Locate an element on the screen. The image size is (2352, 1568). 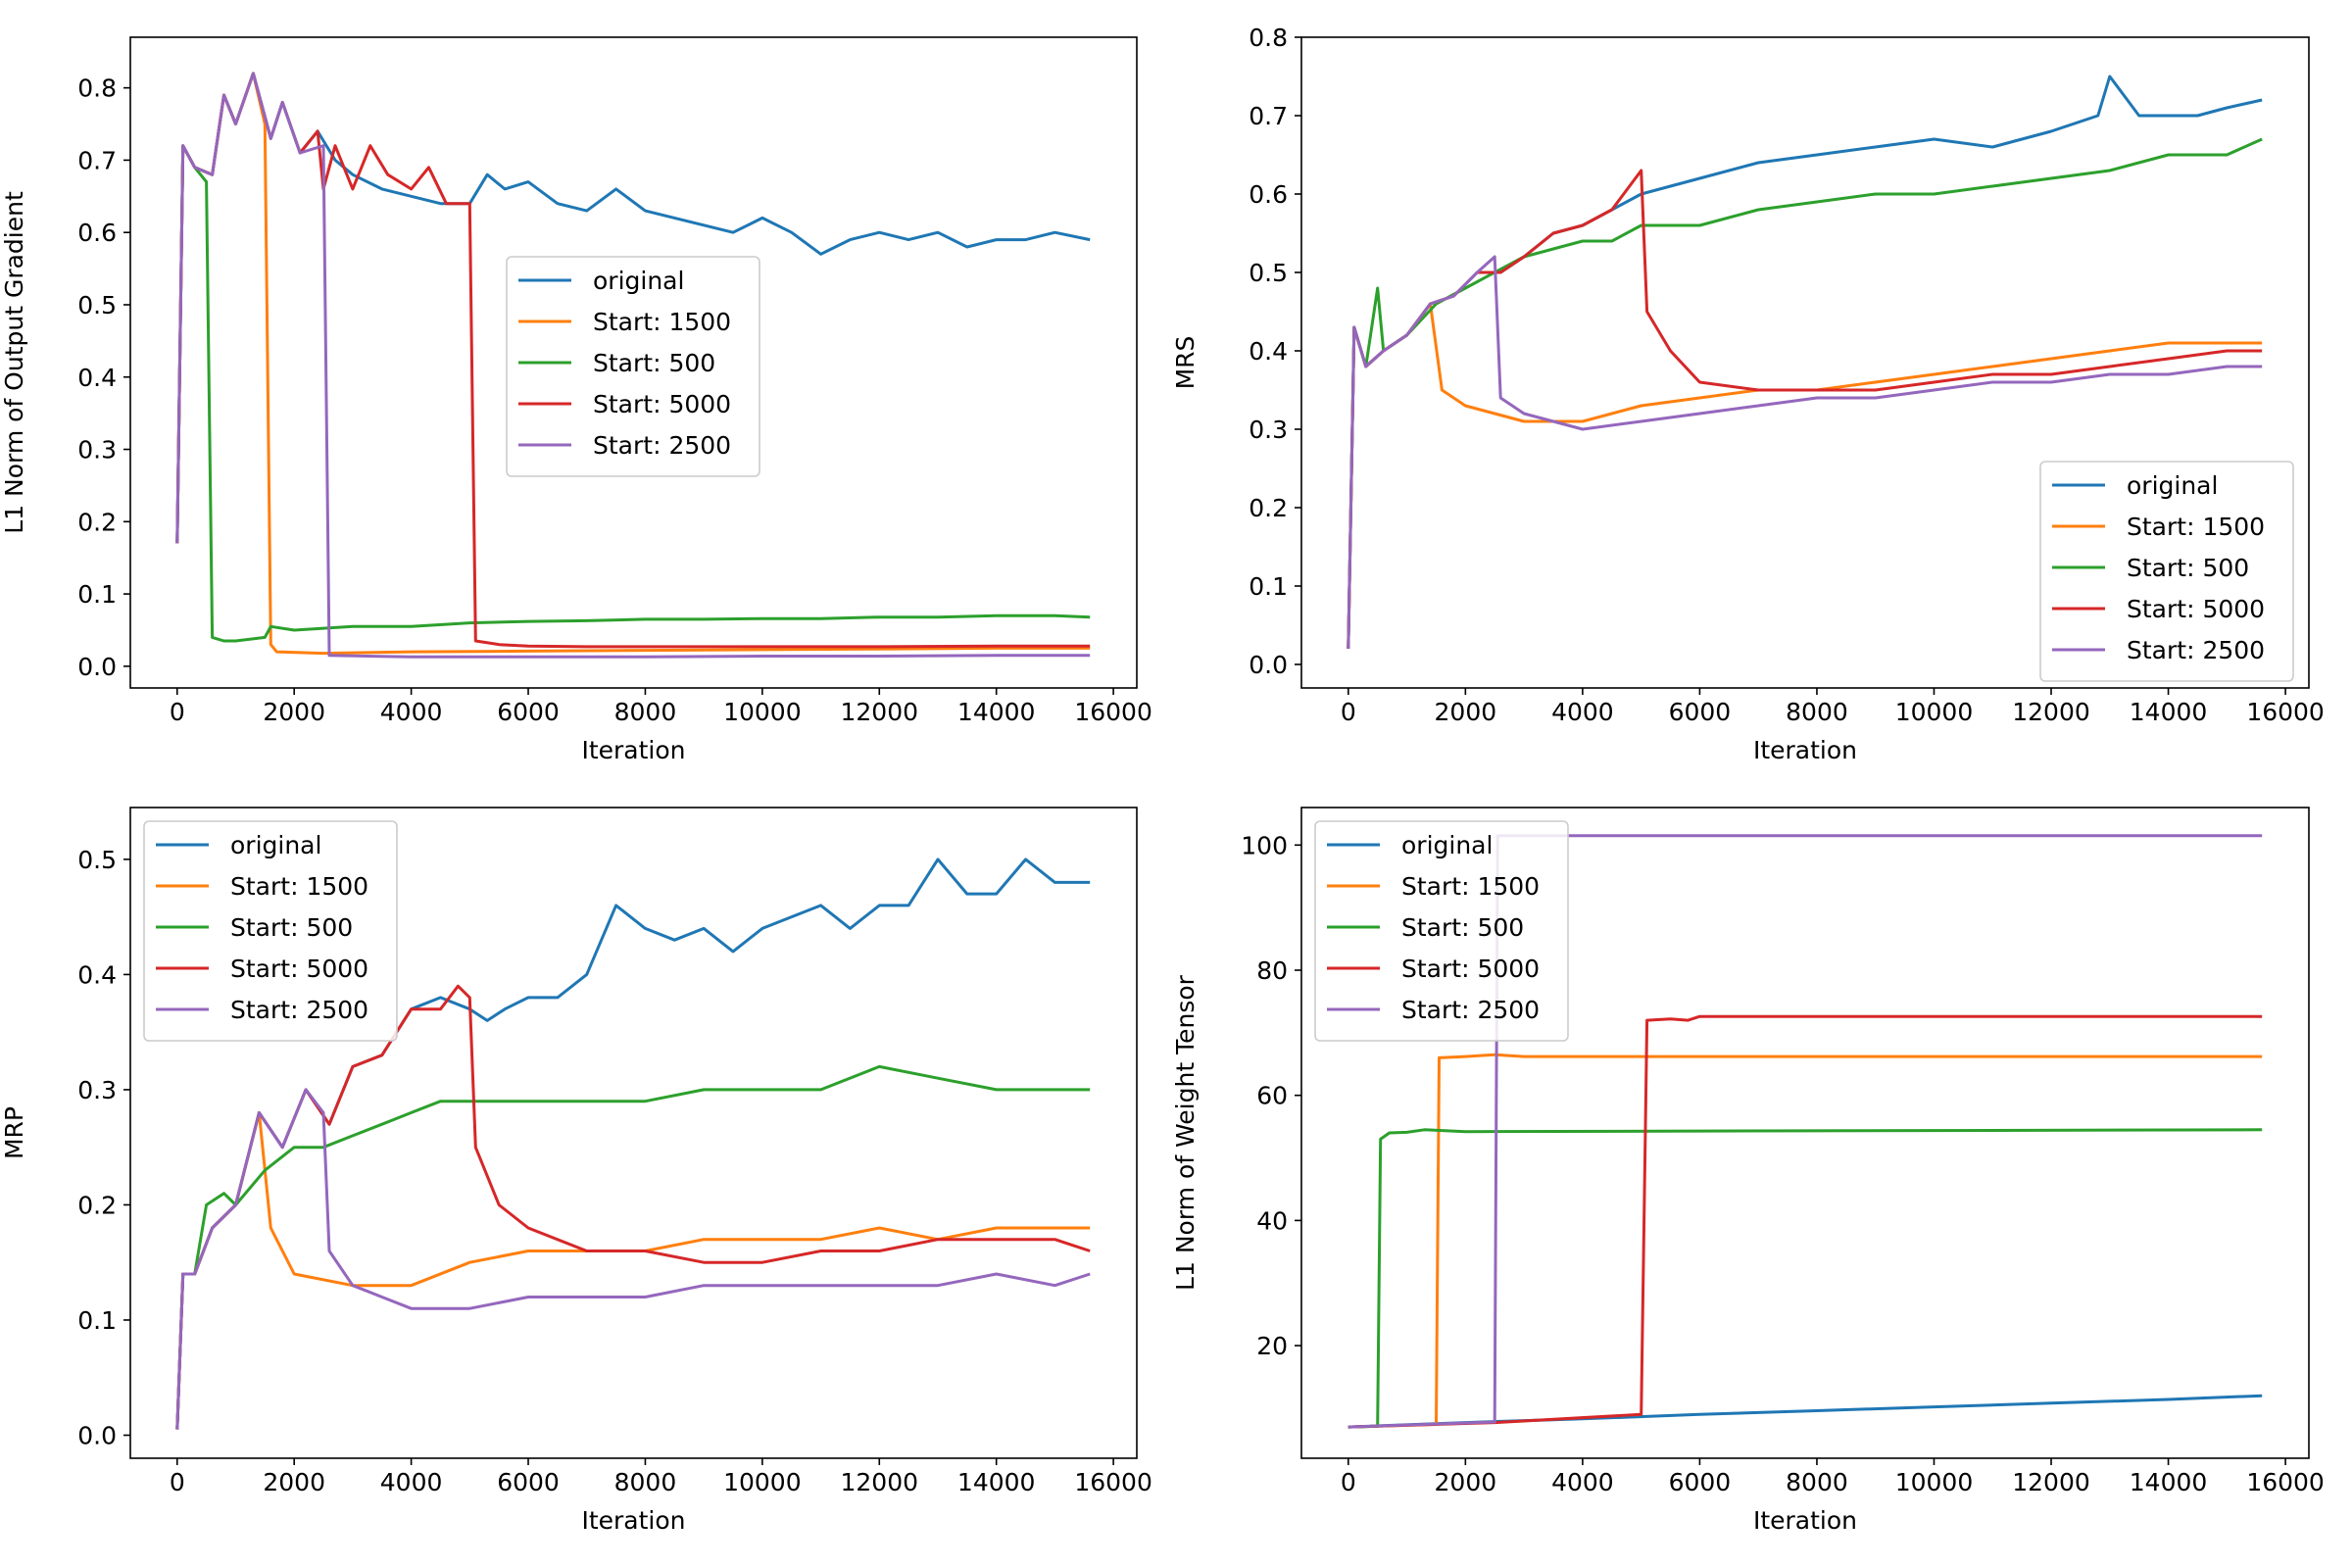
y-tick-label: 80 is located at coordinates (1272, 970).